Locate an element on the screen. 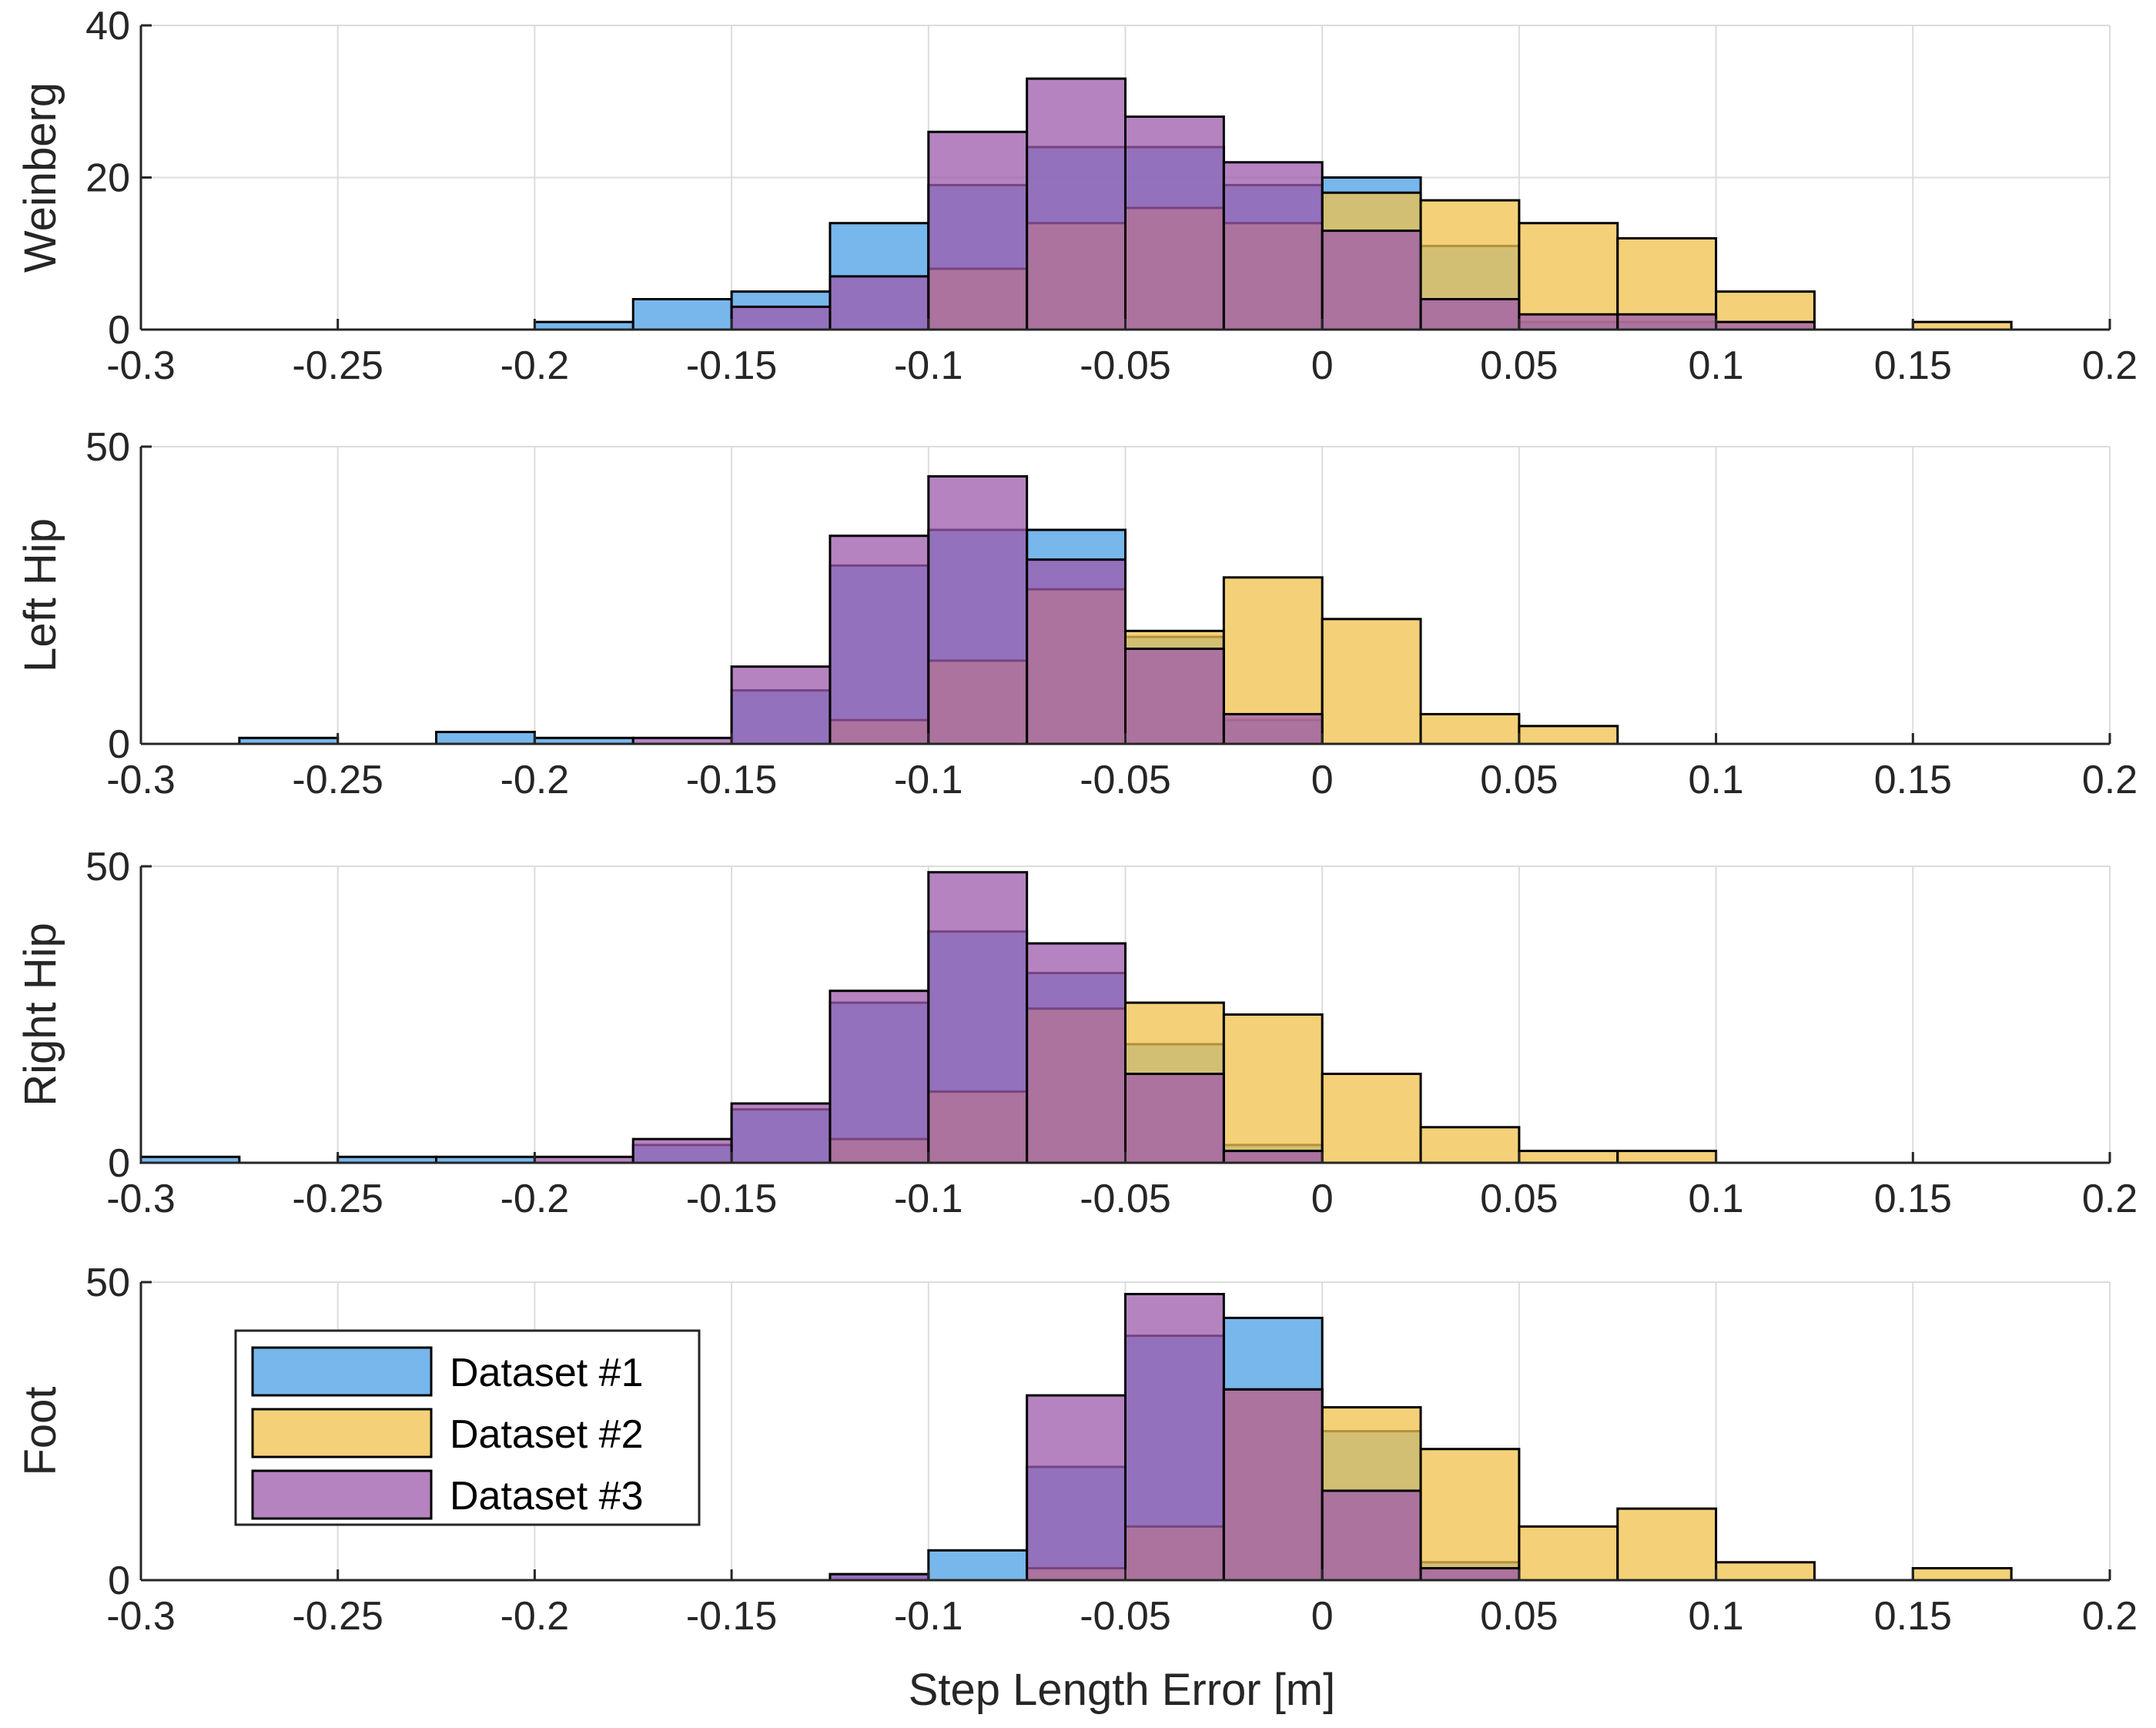 This screenshot has width=2156, height=1728. legend-label: Dataset #3 is located at coordinates (547, 1496).